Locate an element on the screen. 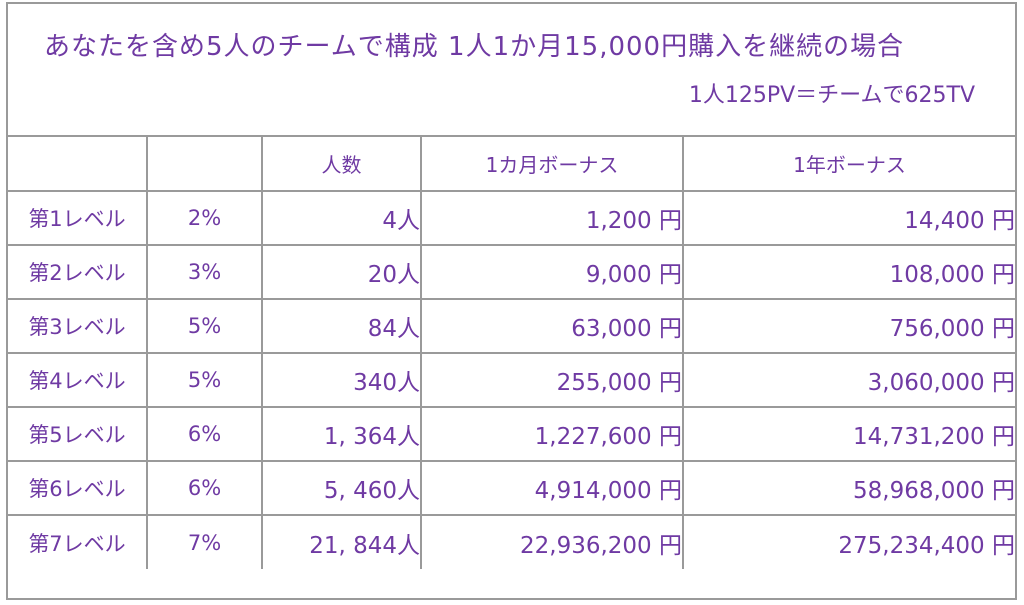  yearly-bonus-cell: 275,234,400 円 is located at coordinates (848, 541).